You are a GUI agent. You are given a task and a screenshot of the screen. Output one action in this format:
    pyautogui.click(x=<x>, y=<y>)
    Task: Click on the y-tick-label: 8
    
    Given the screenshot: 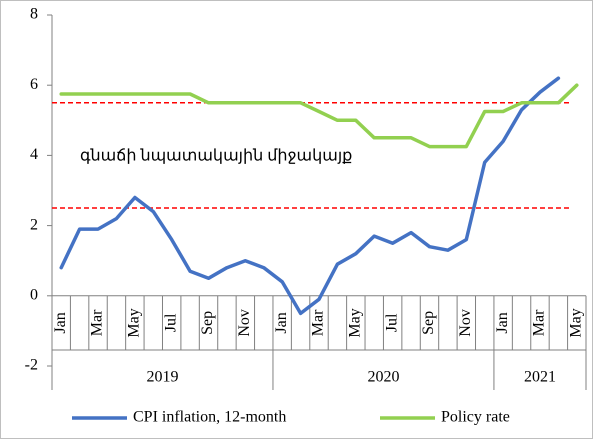 What is the action you would take?
    pyautogui.click(x=34, y=14)
    